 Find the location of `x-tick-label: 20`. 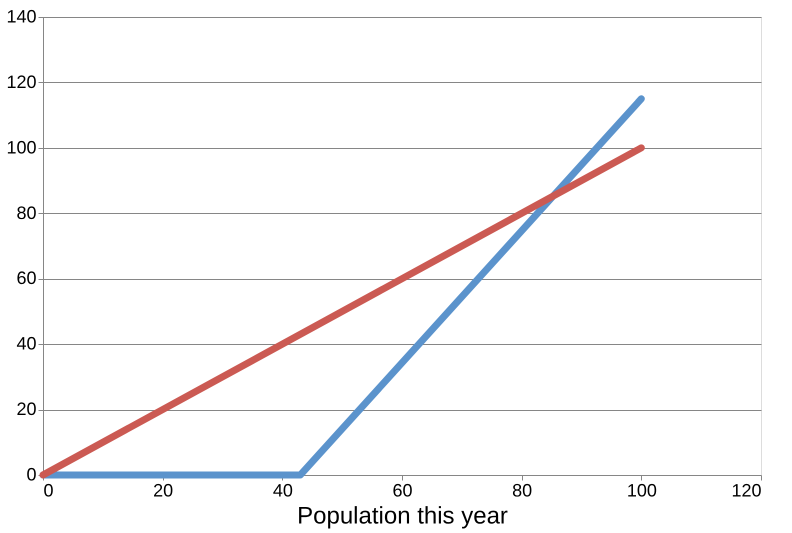

x-tick-label: 20 is located at coordinates (163, 490).